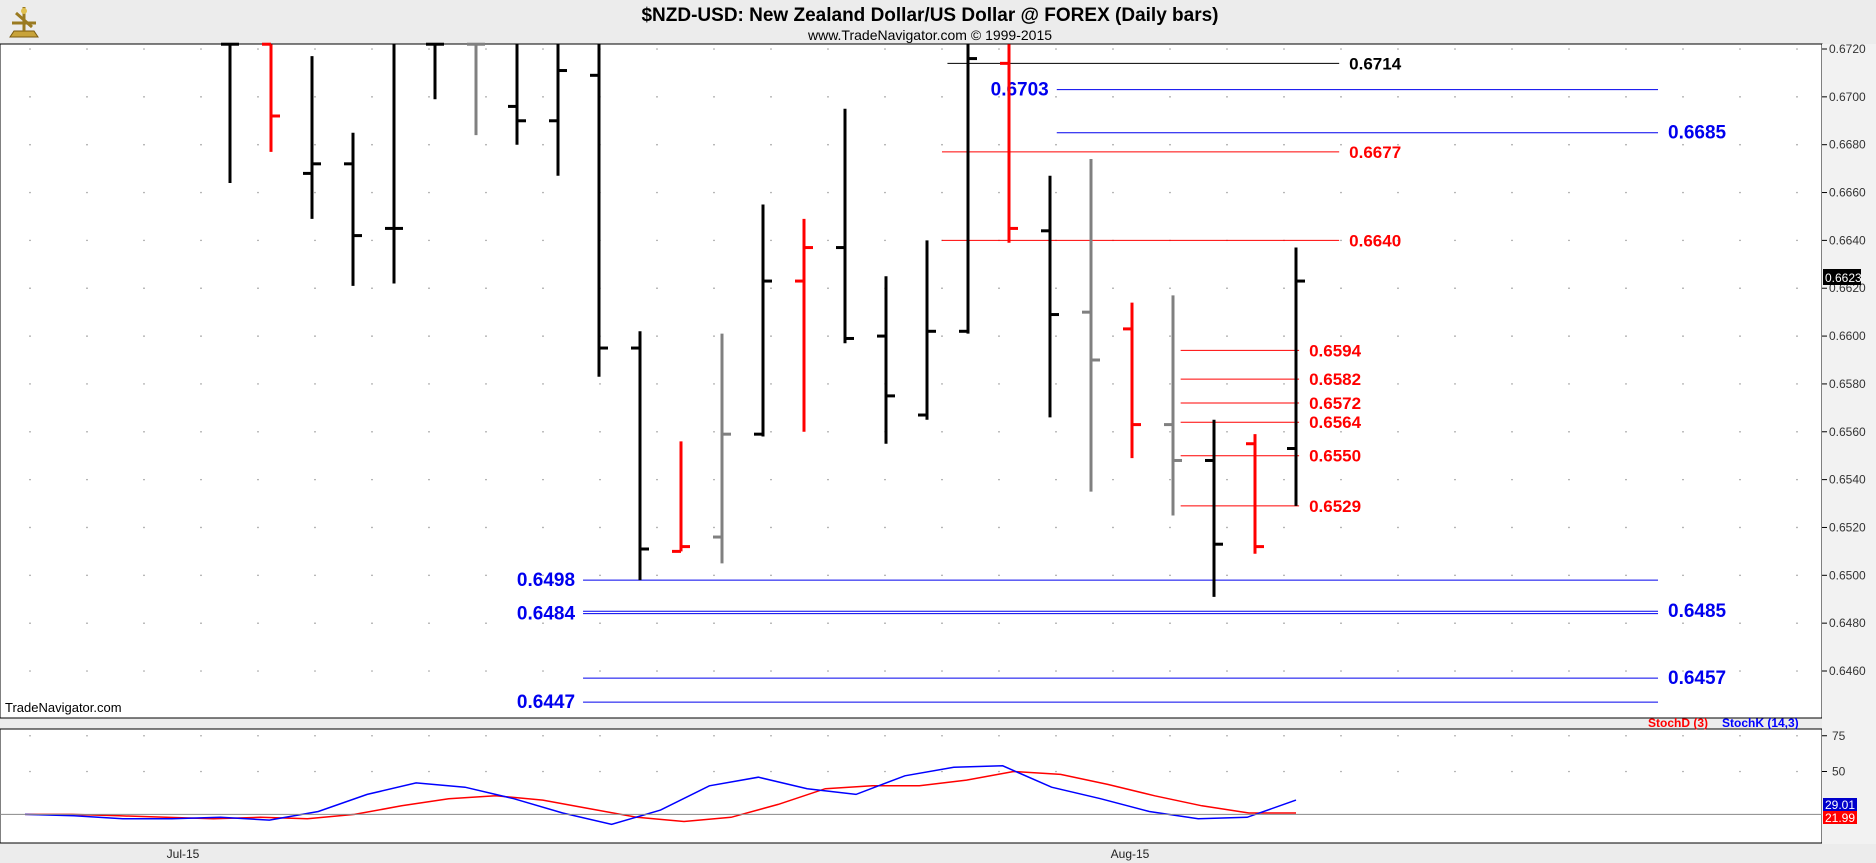 Image resolution: width=1876 pixels, height=863 pixels. What do you see at coordinates (1270, 379) in the screenshot?
I see `level-0-6582: 0.6582` at bounding box center [1270, 379].